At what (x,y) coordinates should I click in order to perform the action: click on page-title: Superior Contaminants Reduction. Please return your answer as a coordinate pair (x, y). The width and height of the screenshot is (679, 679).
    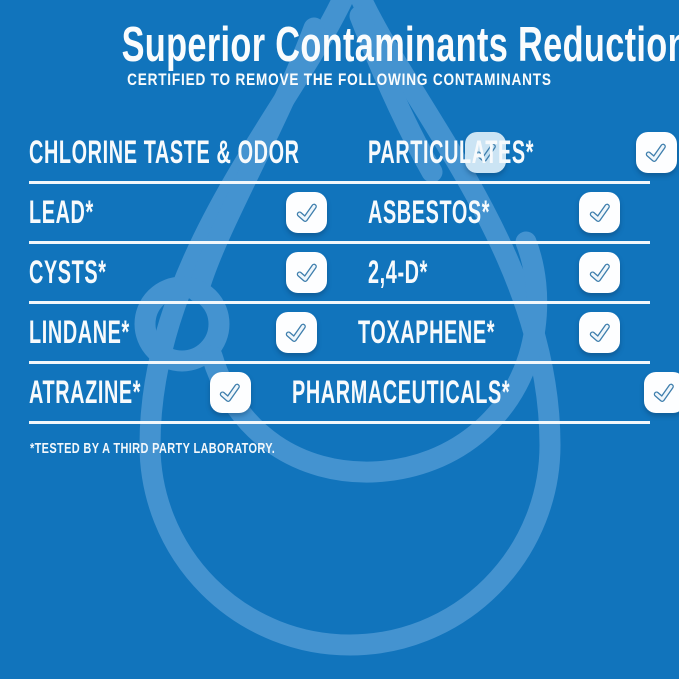
    Looking at the image, I should click on (400, 45).